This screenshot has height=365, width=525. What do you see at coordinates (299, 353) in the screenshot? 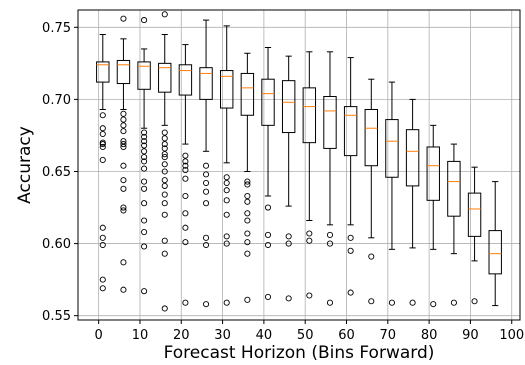
I see `x-axis-label: Forecast Horizon (Bins Forward)` at bounding box center [299, 353].